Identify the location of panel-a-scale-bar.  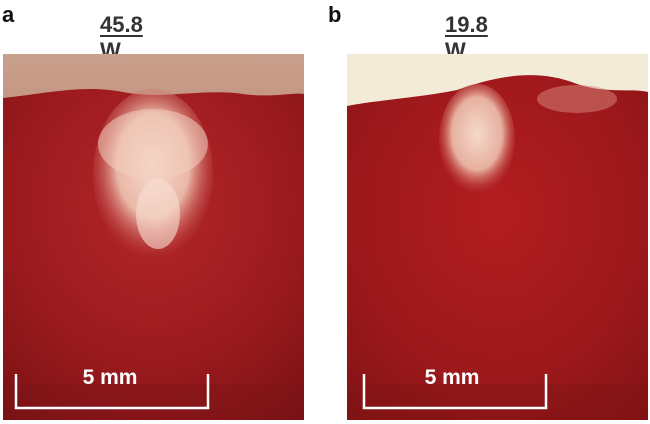
(112, 392).